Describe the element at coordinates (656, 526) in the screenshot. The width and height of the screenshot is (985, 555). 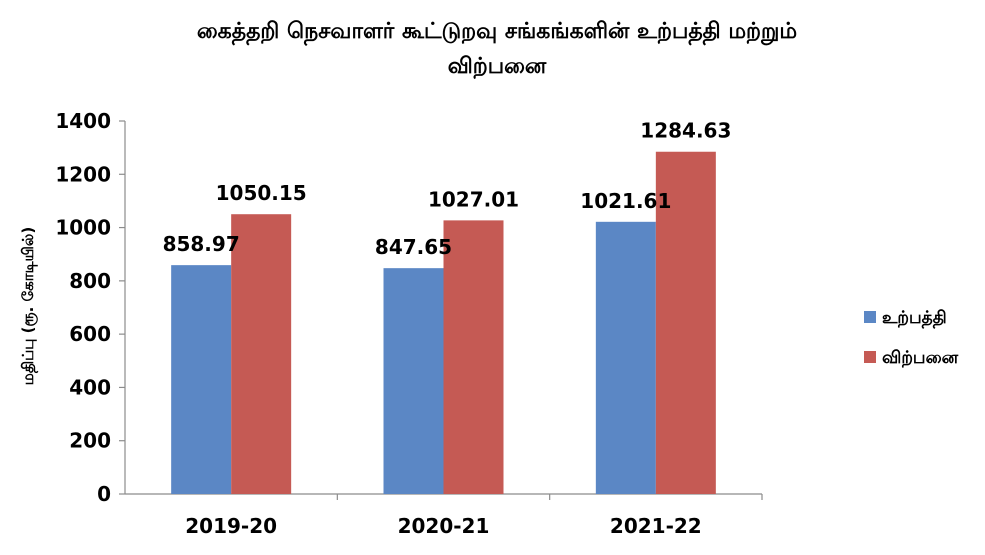
I see `x-tick-label: 2021-22` at that location.